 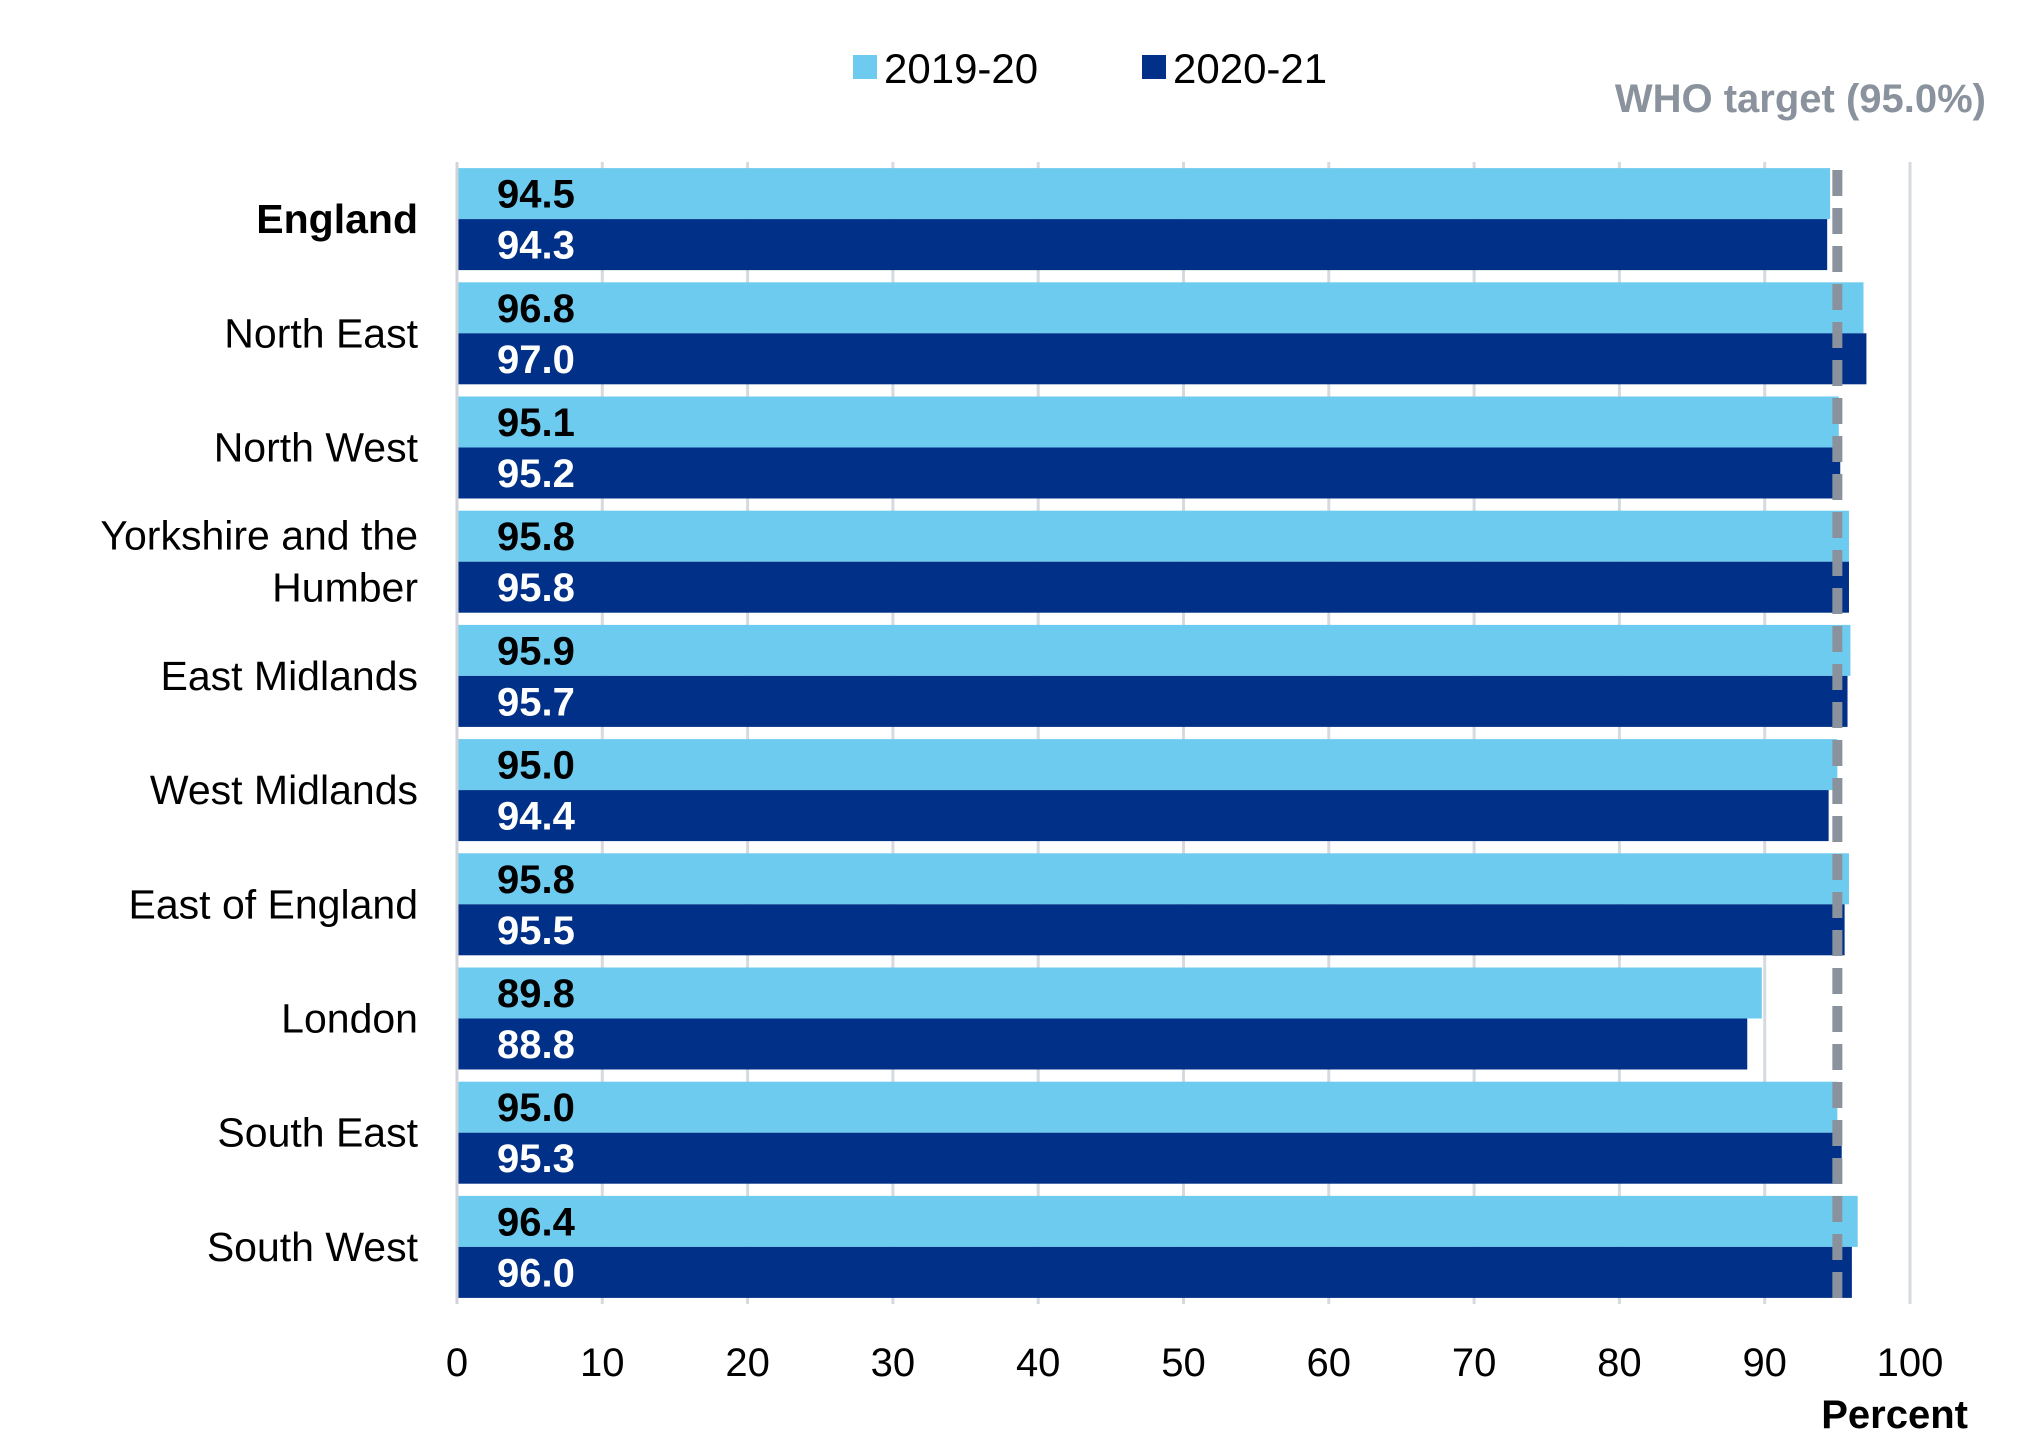 I want to click on bar-2020-21-east-midlands, so click(x=1152, y=701).